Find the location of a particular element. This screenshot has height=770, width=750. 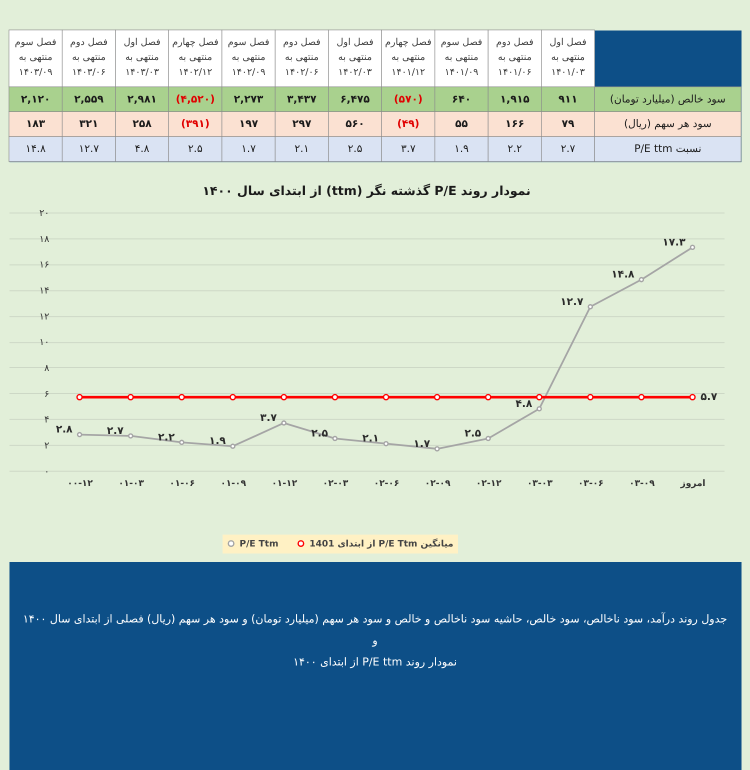

y-tick-label: سود هر سهم (ریال) is located at coordinates (668, 124).